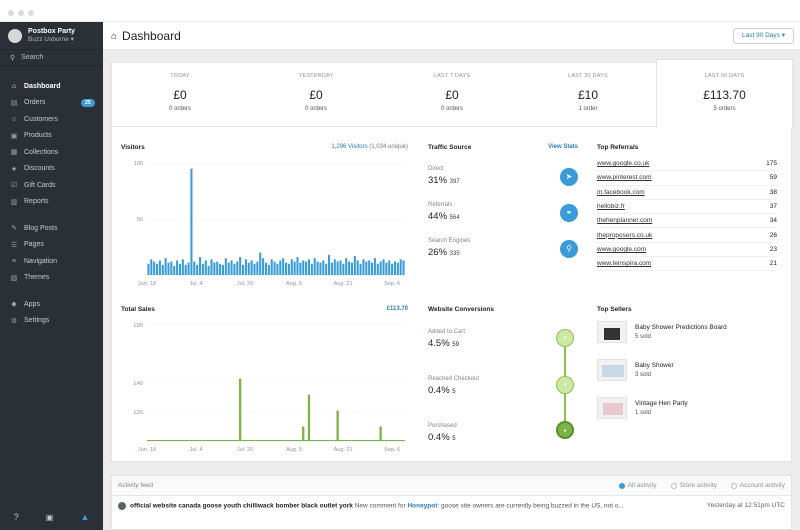  I want to click on referral-domain: www.pinterest.com, so click(624, 178).